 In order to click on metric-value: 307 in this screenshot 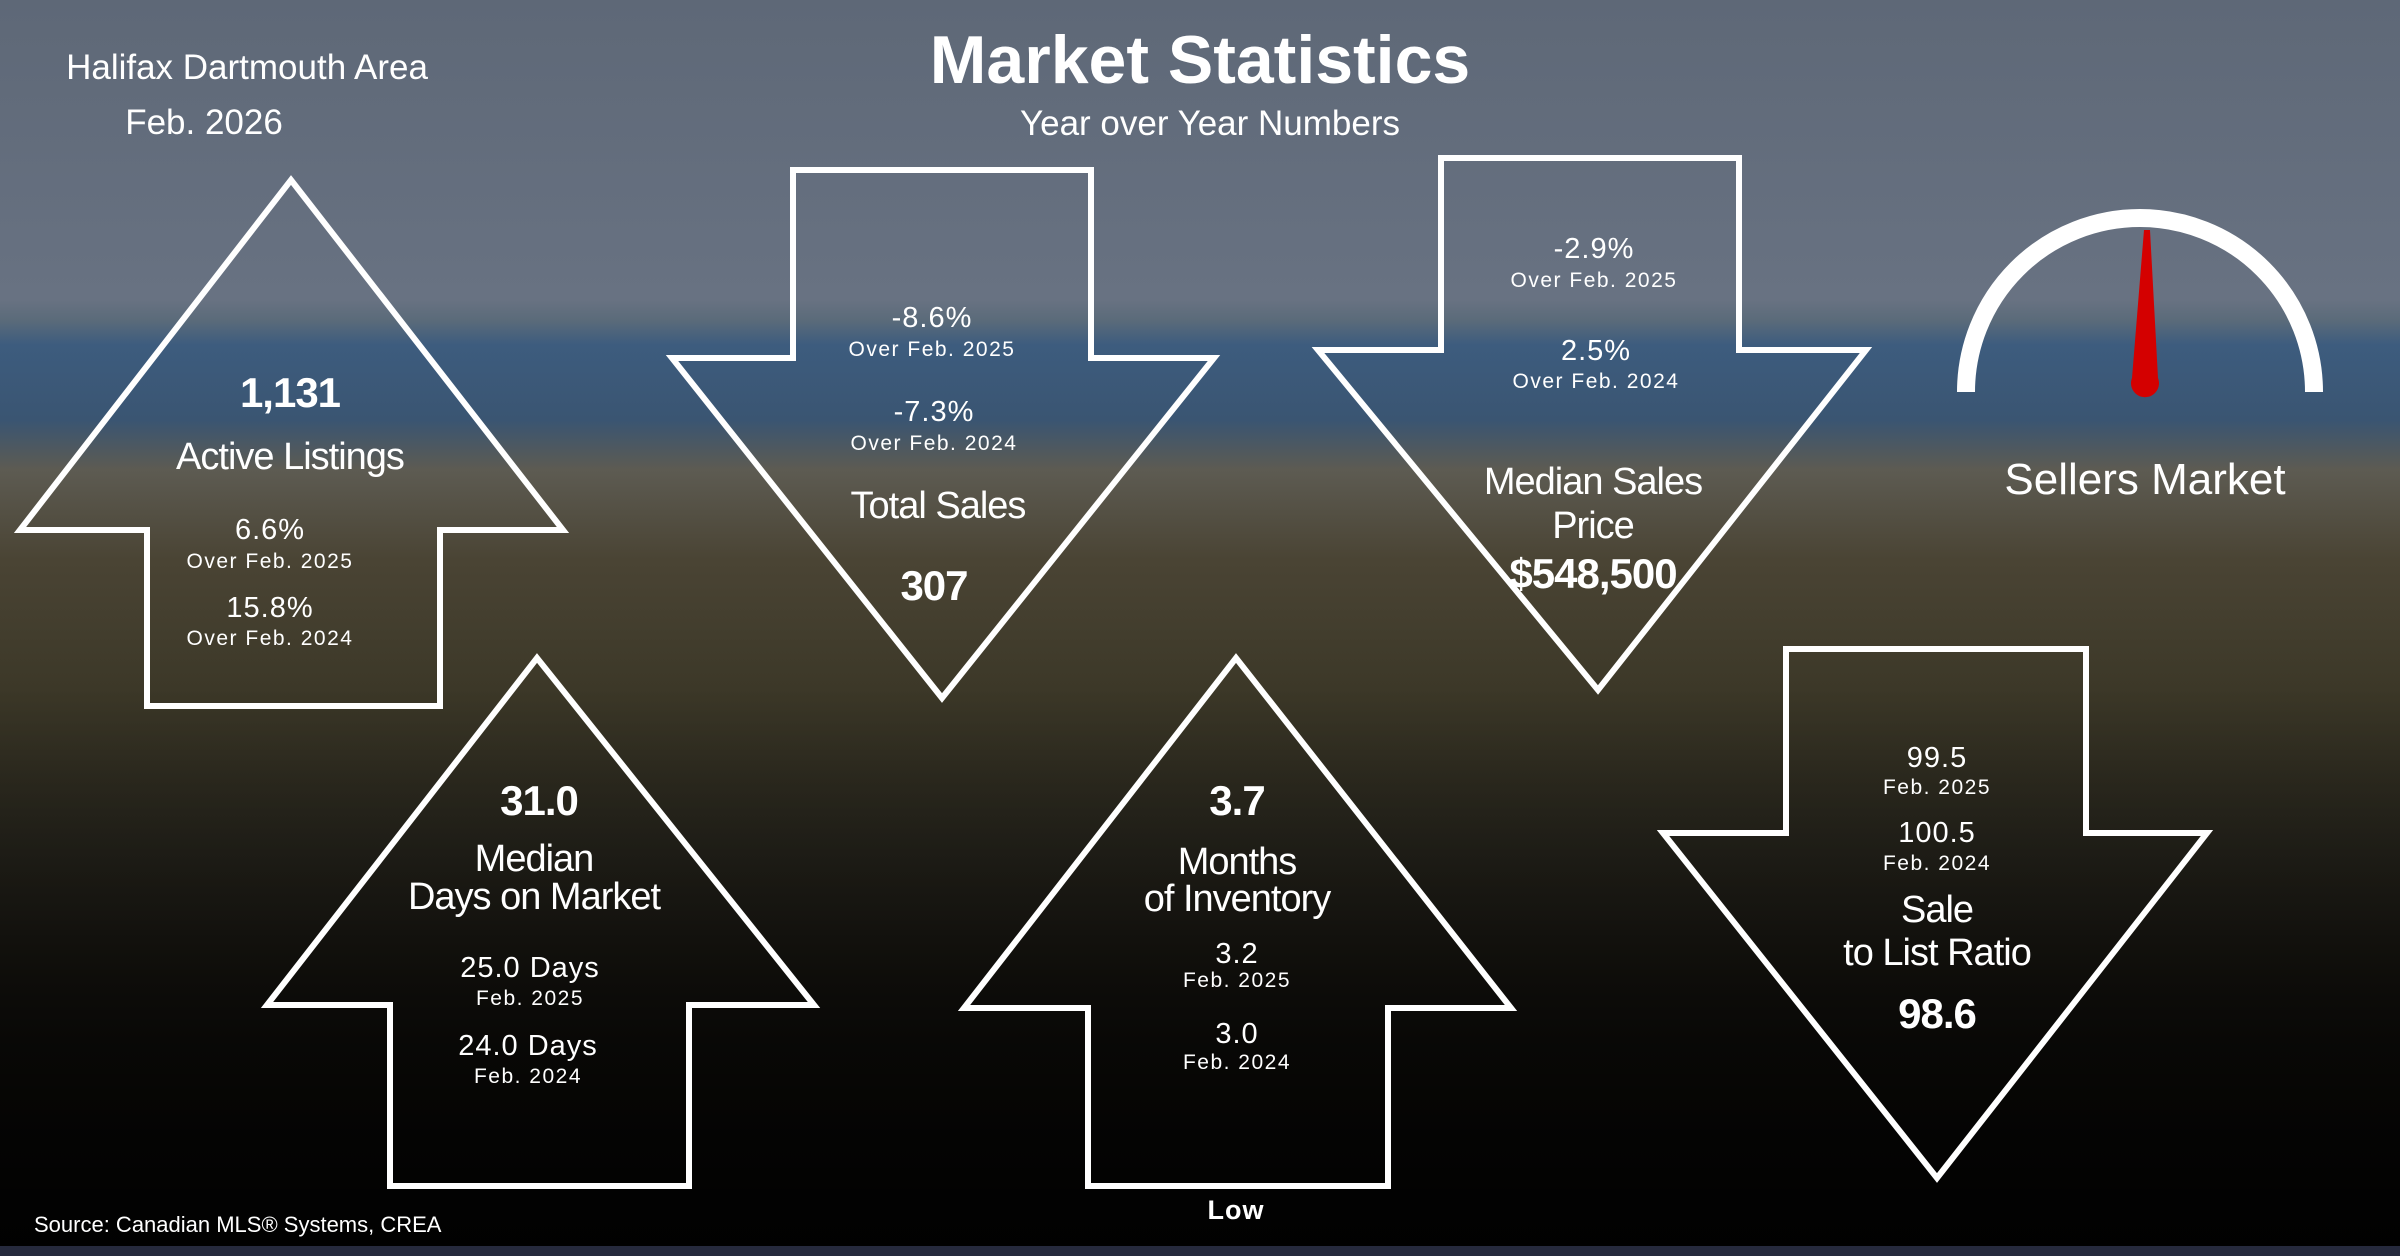, I will do `click(934, 585)`.